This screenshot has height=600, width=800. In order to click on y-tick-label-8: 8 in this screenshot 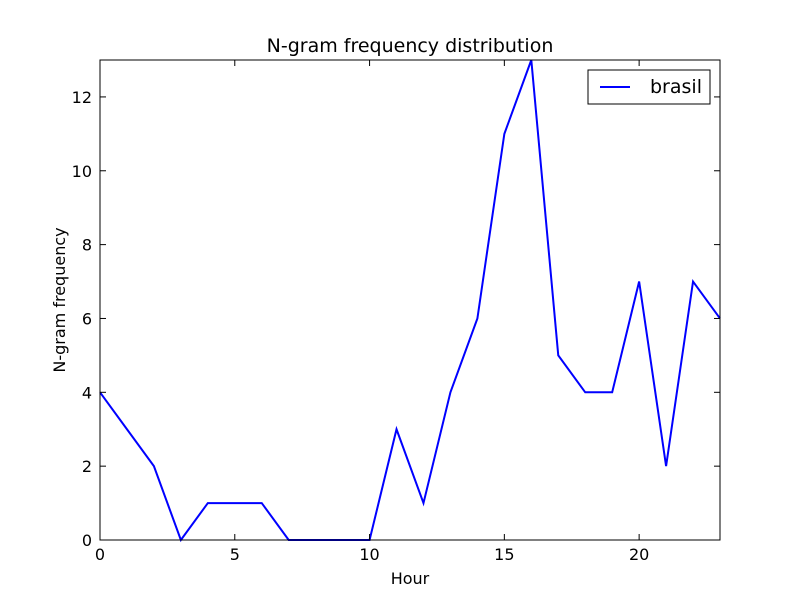, I will do `click(87, 245)`.